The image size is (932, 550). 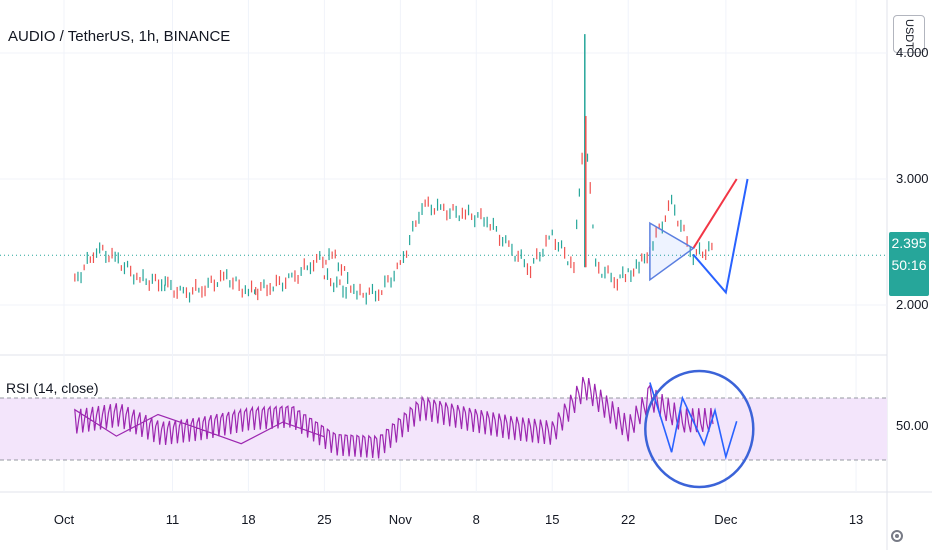 I want to click on rsi-axis-tick: 50.00, so click(x=912, y=425).